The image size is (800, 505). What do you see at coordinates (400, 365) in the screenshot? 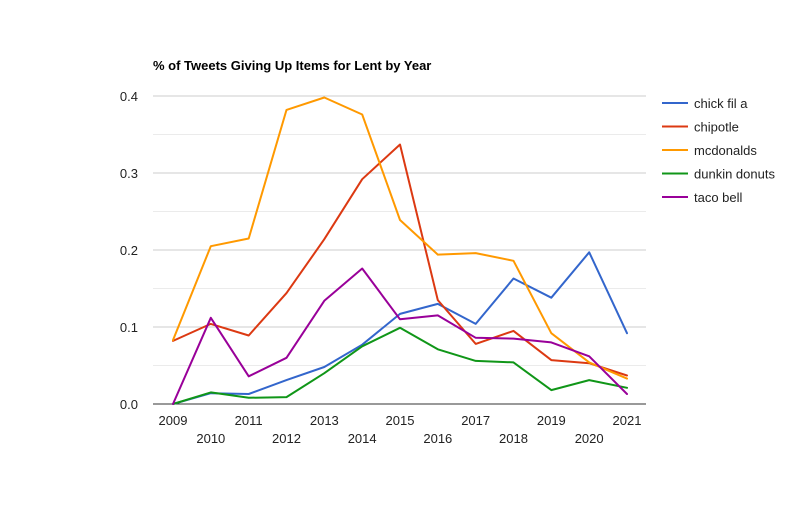
I see `series-line-dunkin-donuts` at bounding box center [400, 365].